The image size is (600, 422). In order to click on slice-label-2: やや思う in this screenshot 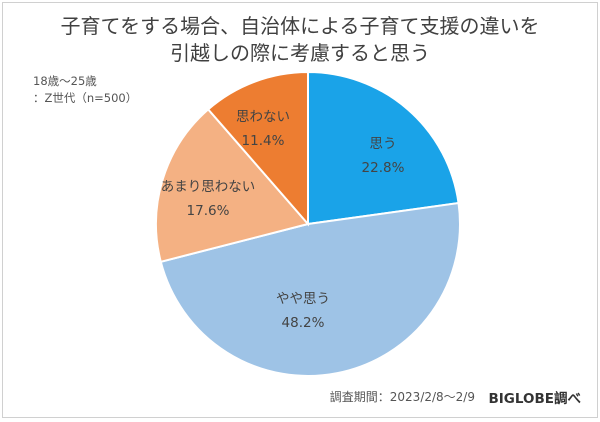, I will do `click(303, 299)`.